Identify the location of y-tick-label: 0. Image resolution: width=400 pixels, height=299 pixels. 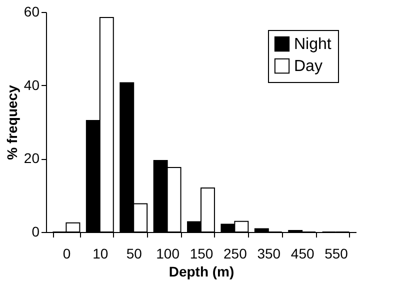
(36, 232).